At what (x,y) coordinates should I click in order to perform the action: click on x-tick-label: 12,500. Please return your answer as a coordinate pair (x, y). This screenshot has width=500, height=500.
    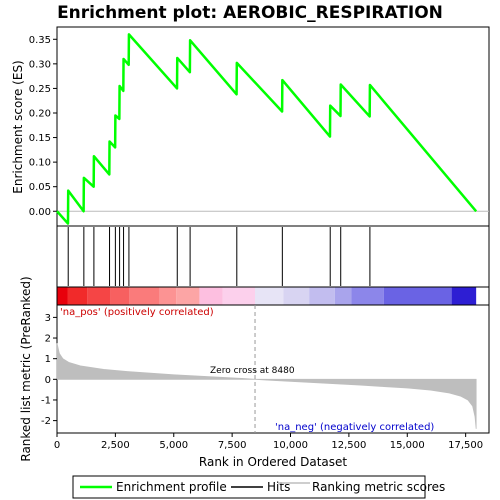
    Looking at the image, I should click on (348, 445).